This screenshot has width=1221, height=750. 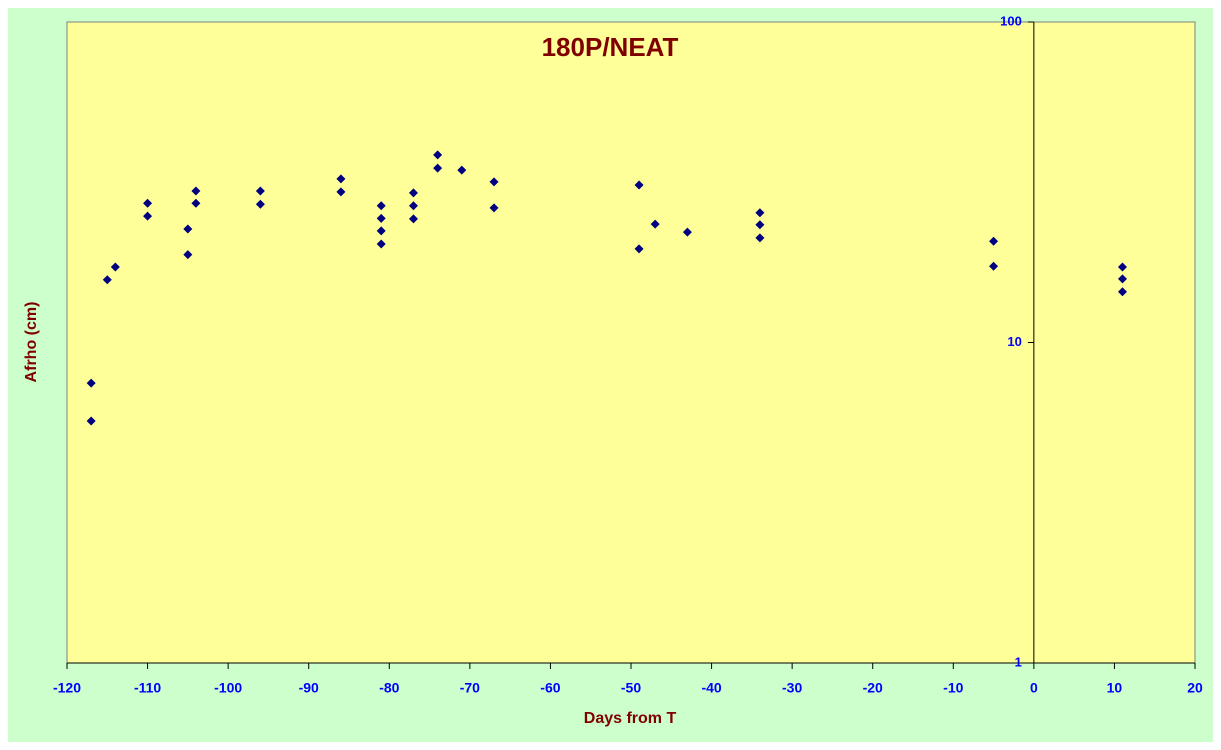 What do you see at coordinates (550, 688) in the screenshot?
I see `x-tick-label: -60` at bounding box center [550, 688].